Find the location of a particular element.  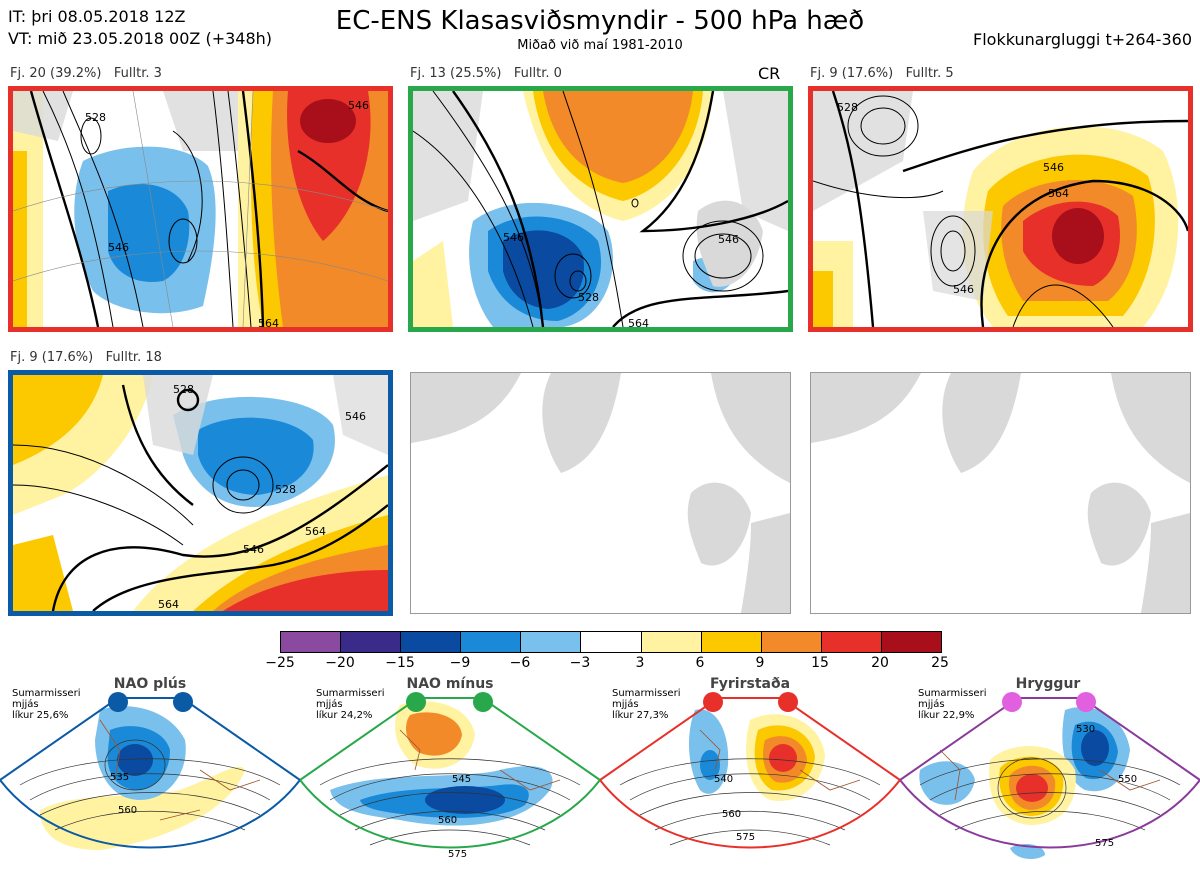

panel-2-tag: CR is located at coordinates (769, 73).